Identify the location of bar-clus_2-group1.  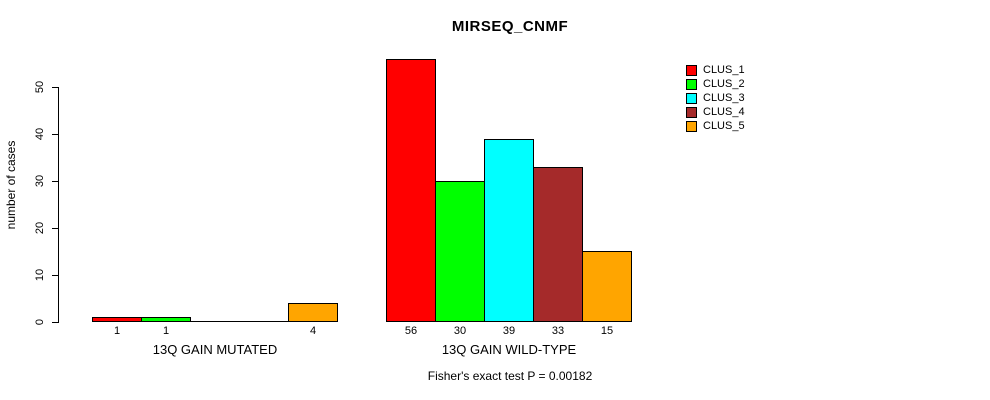
(166, 319).